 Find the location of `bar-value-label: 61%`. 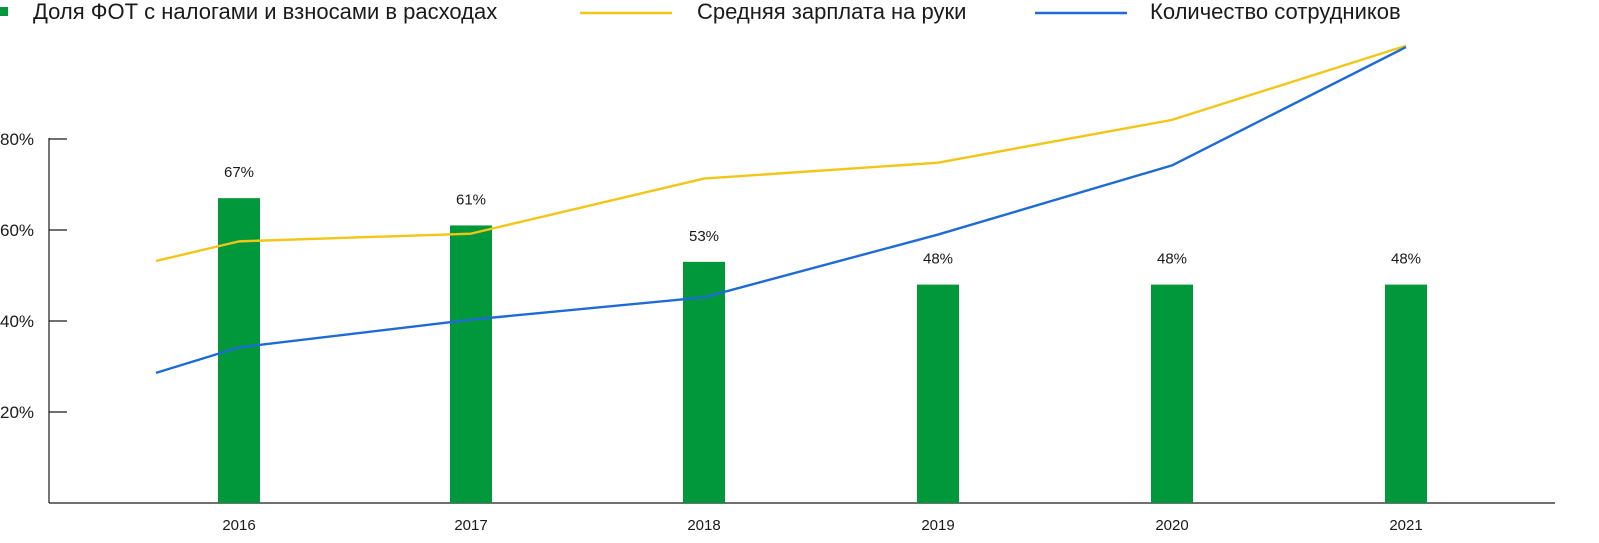

bar-value-label: 61% is located at coordinates (471, 199).